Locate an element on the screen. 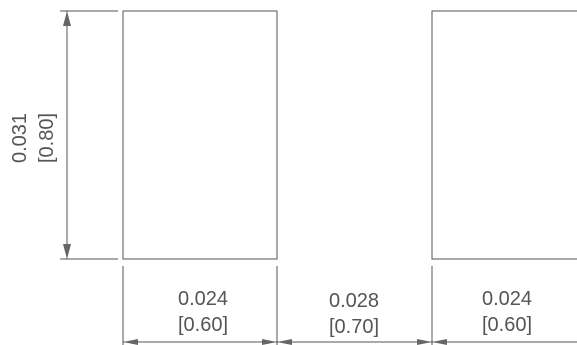 This screenshot has height=345, width=577. height-arrow-top is located at coordinates (67, 18).